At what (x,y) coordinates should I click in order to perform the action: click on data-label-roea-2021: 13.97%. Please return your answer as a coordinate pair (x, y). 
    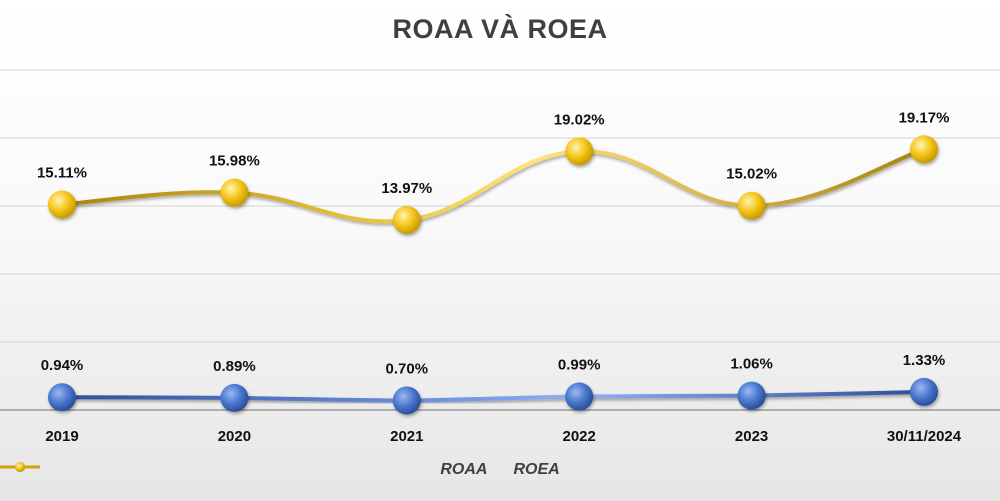
    Looking at the image, I should click on (406, 188).